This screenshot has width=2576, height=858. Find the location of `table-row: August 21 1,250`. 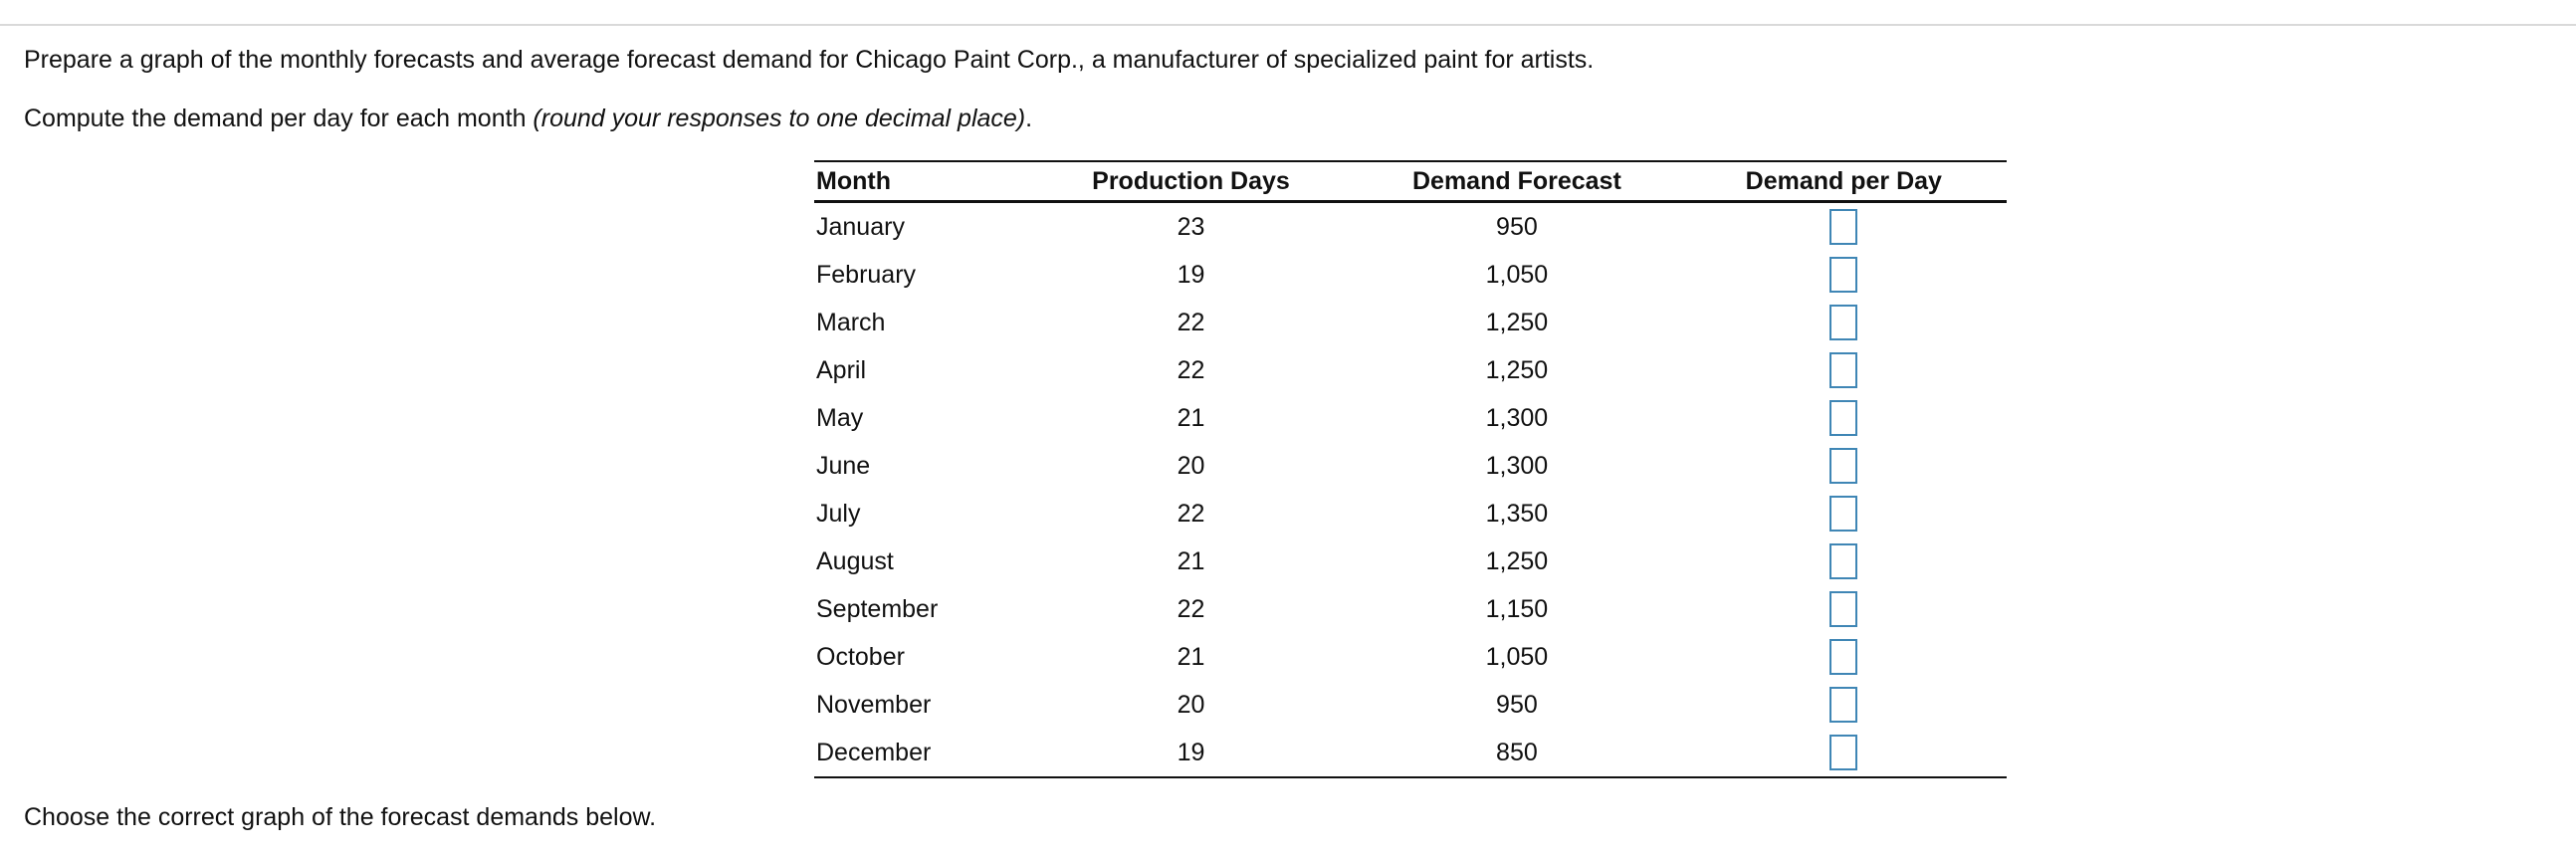

table-row: August 21 1,250 is located at coordinates (1410, 561).